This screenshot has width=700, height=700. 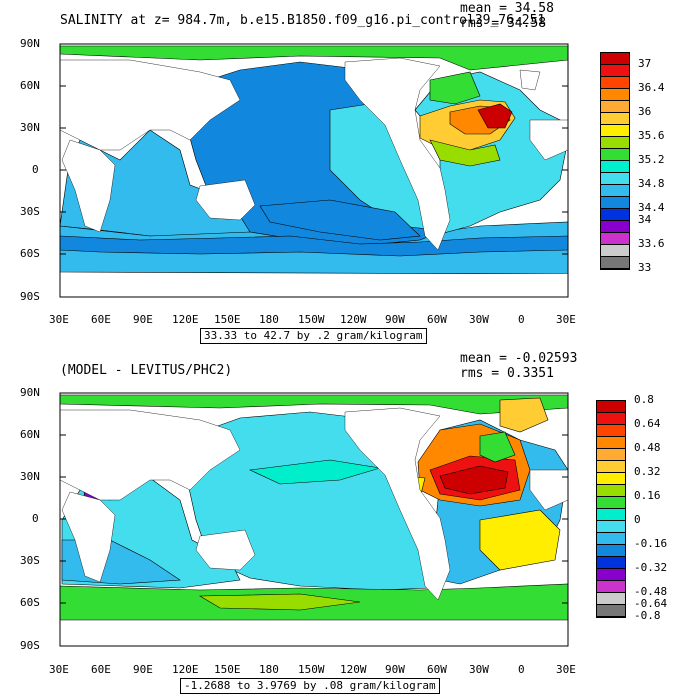 What do you see at coordinates (479, 669) in the screenshot?
I see `bottom-lon-label: 30W` at bounding box center [479, 669].